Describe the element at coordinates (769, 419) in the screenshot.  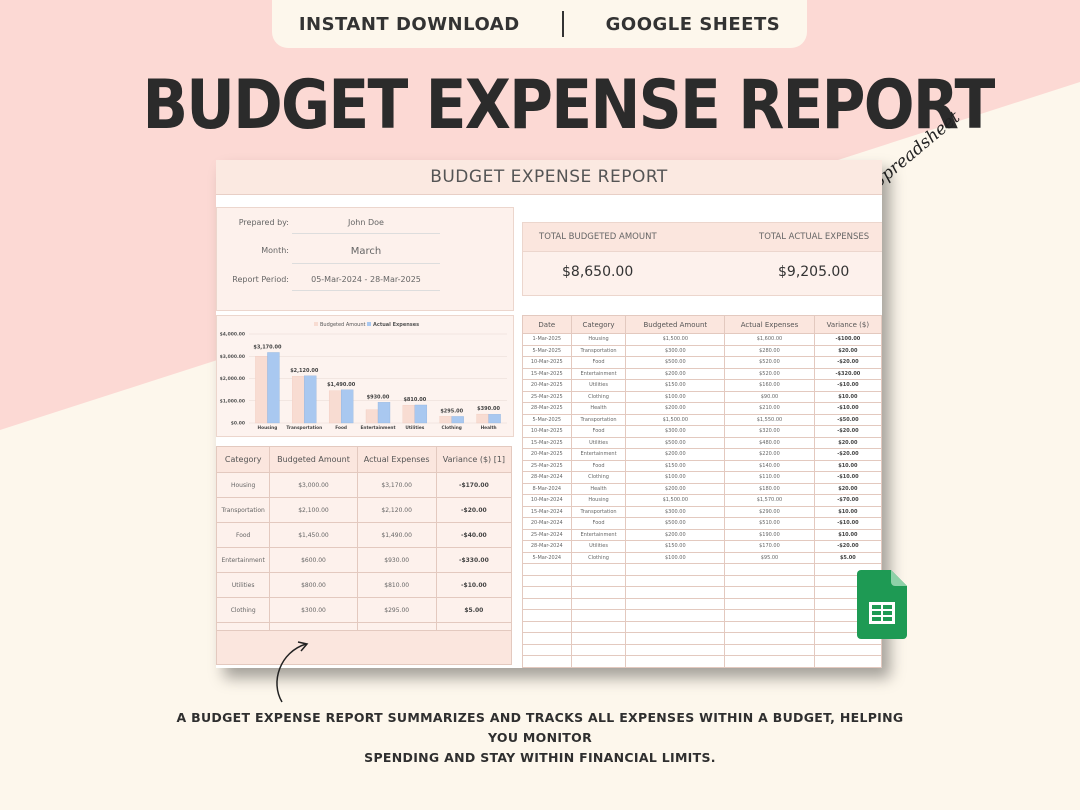
I see `table-cell: $1,550.00` at that location.